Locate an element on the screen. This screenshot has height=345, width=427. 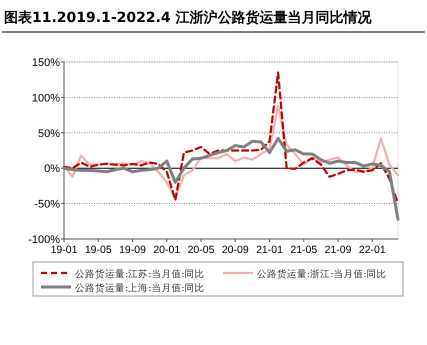
y-tick-label: -100% is located at coordinates (44, 240).